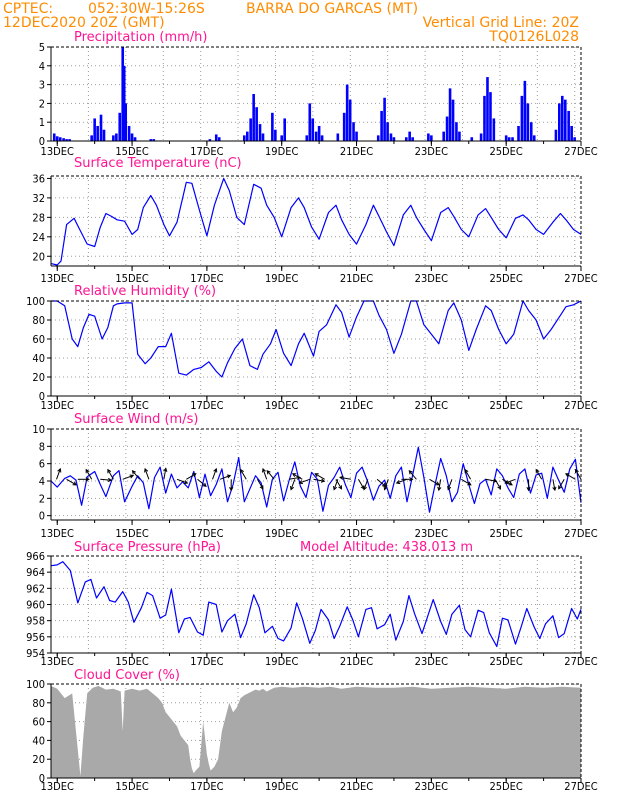  I want to click on pressure-ytick-label: 960, so click(35, 605).